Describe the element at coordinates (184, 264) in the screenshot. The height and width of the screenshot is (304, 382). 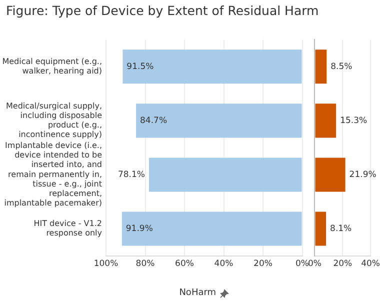
I see `x-tick-label: 60%` at that location.